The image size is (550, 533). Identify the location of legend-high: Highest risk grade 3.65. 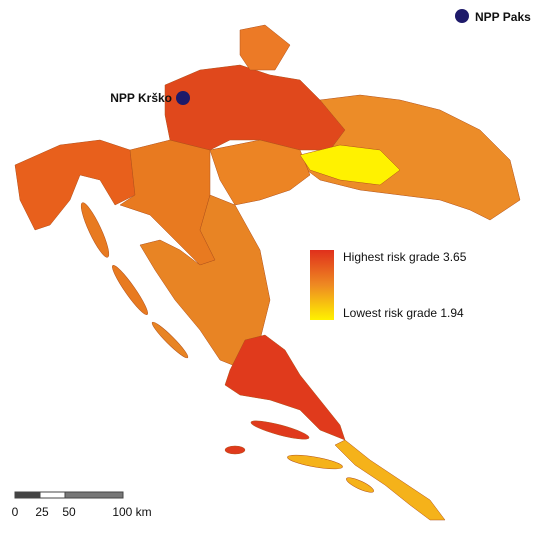
(405, 257).